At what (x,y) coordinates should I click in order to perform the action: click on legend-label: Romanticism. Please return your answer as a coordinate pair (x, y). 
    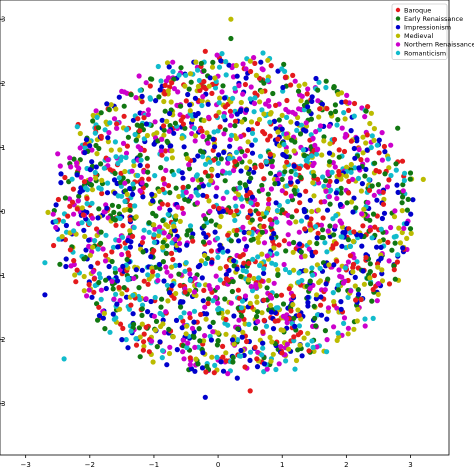
    Looking at the image, I should click on (425, 53).